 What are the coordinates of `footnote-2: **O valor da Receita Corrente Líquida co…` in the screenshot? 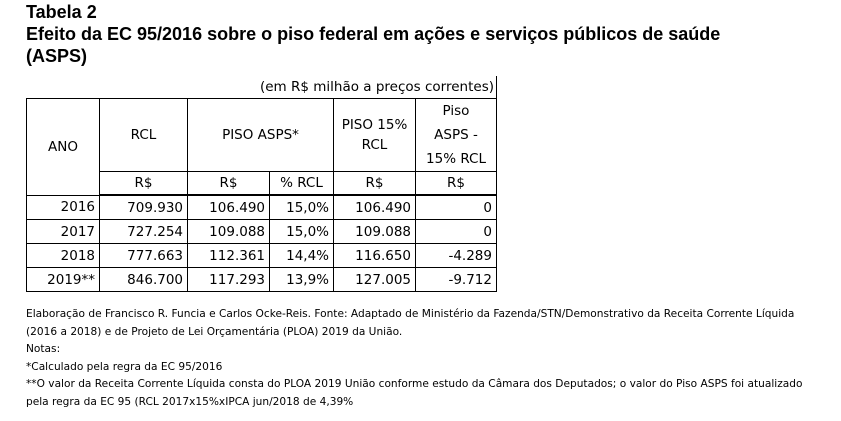 It's located at (414, 393).